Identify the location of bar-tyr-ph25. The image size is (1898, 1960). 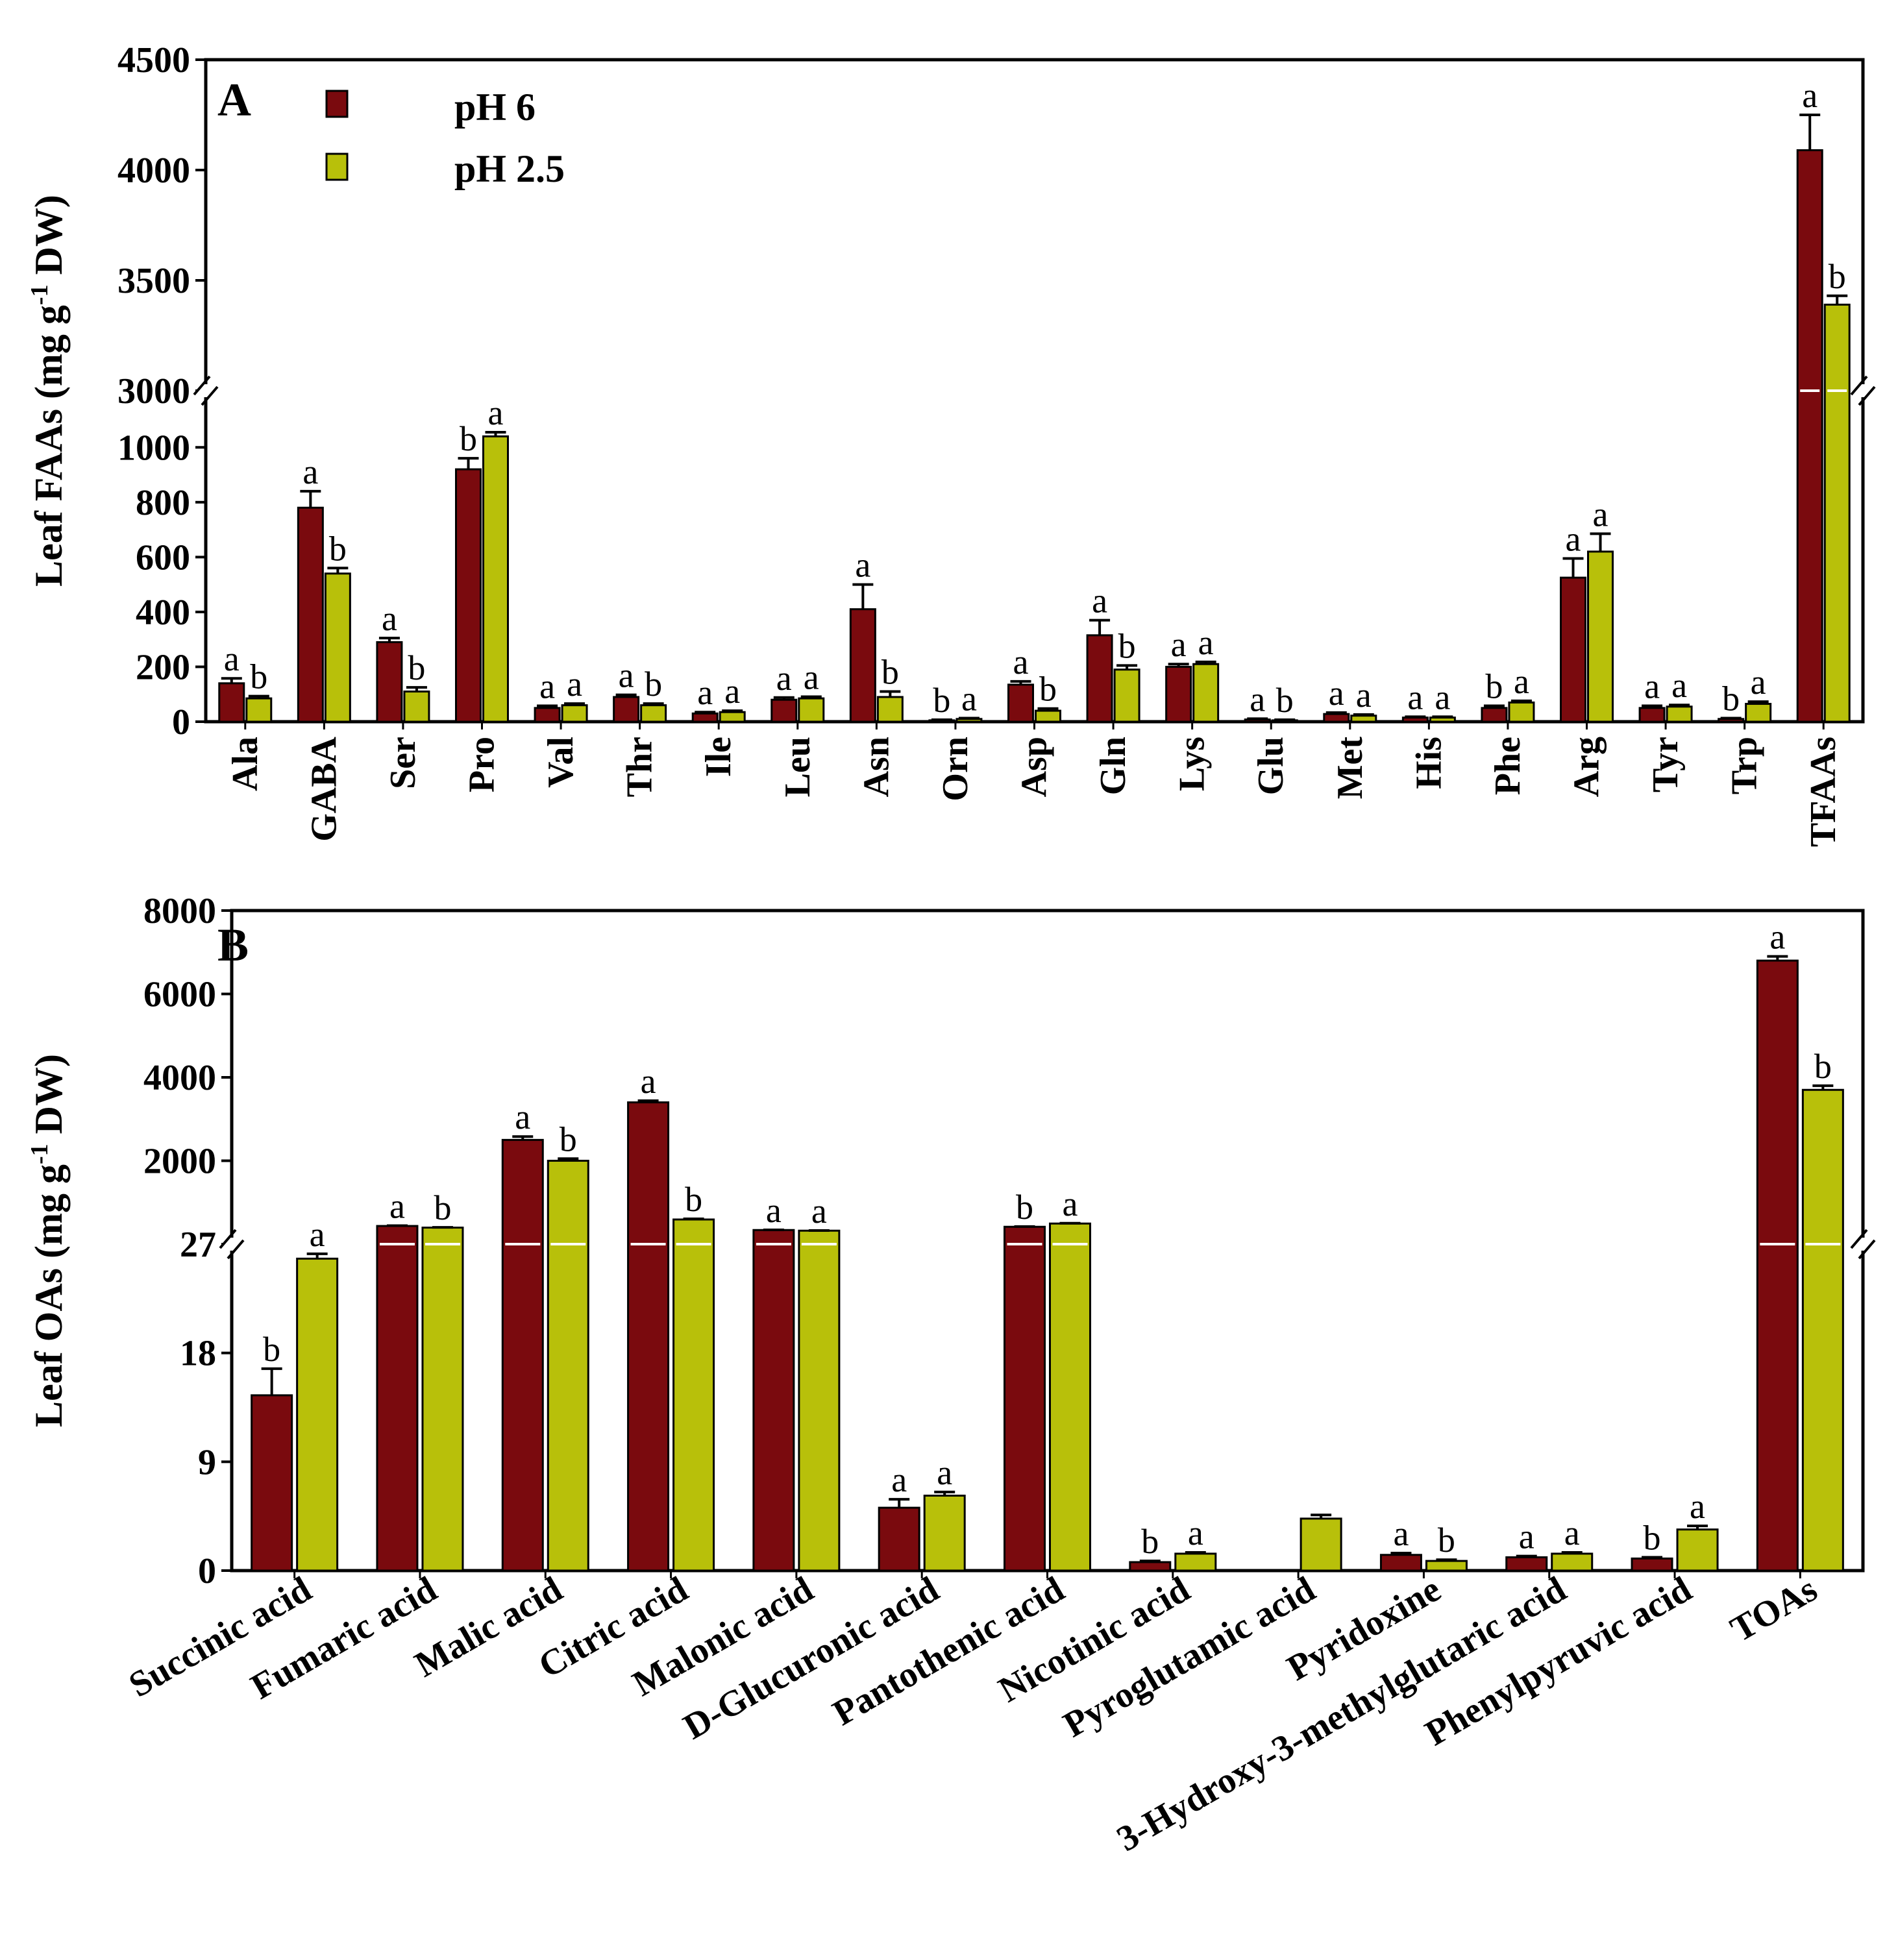
(1680, 714).